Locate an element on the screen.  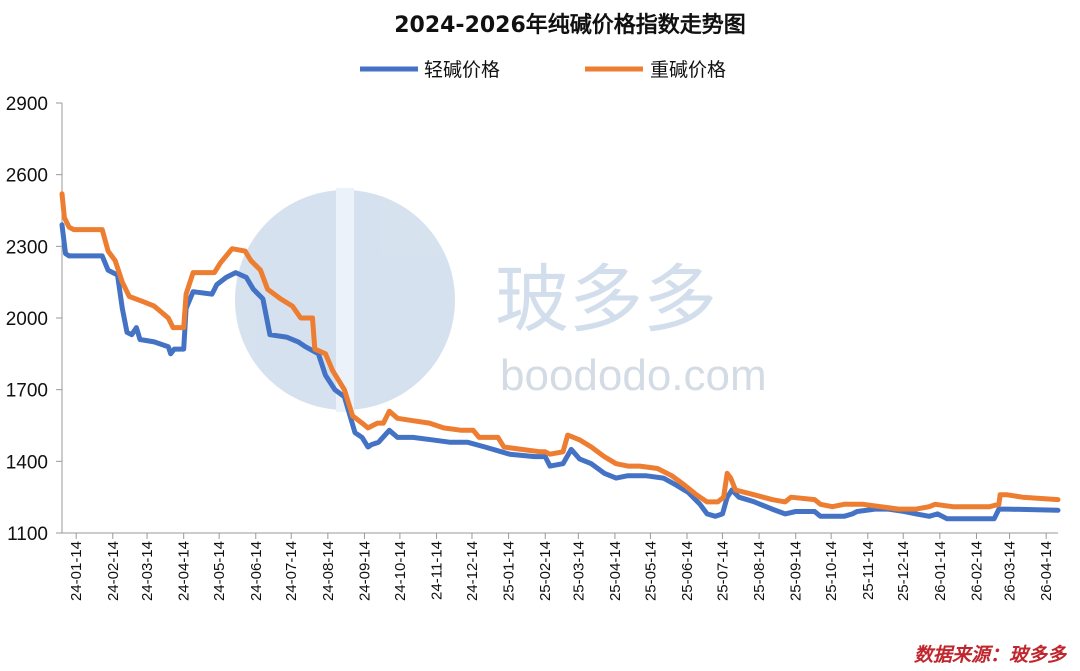
y-tick-label: 2600 is located at coordinates (27, 176).